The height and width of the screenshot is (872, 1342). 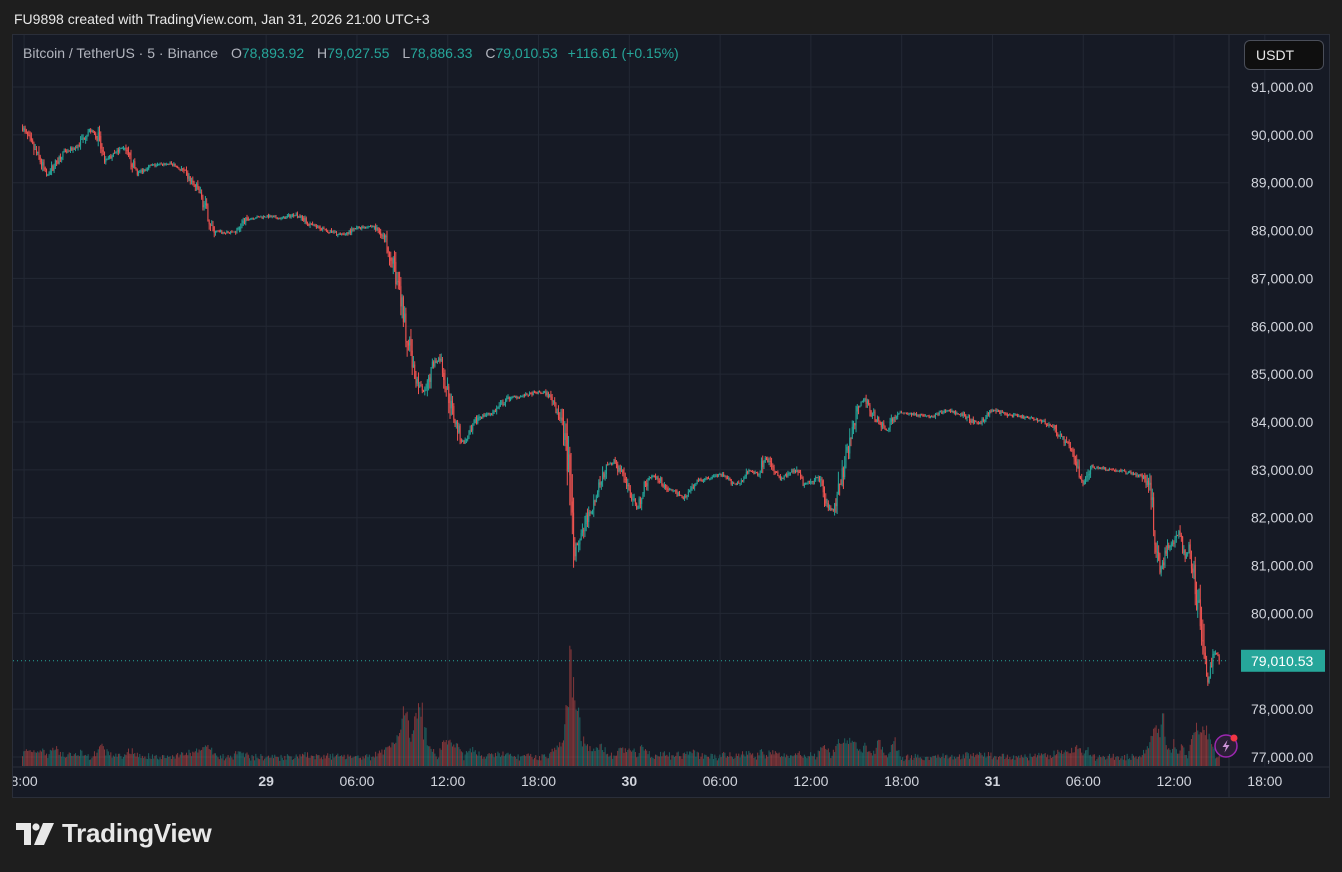 What do you see at coordinates (1226, 746) in the screenshot?
I see `lightning-badge-icon` at bounding box center [1226, 746].